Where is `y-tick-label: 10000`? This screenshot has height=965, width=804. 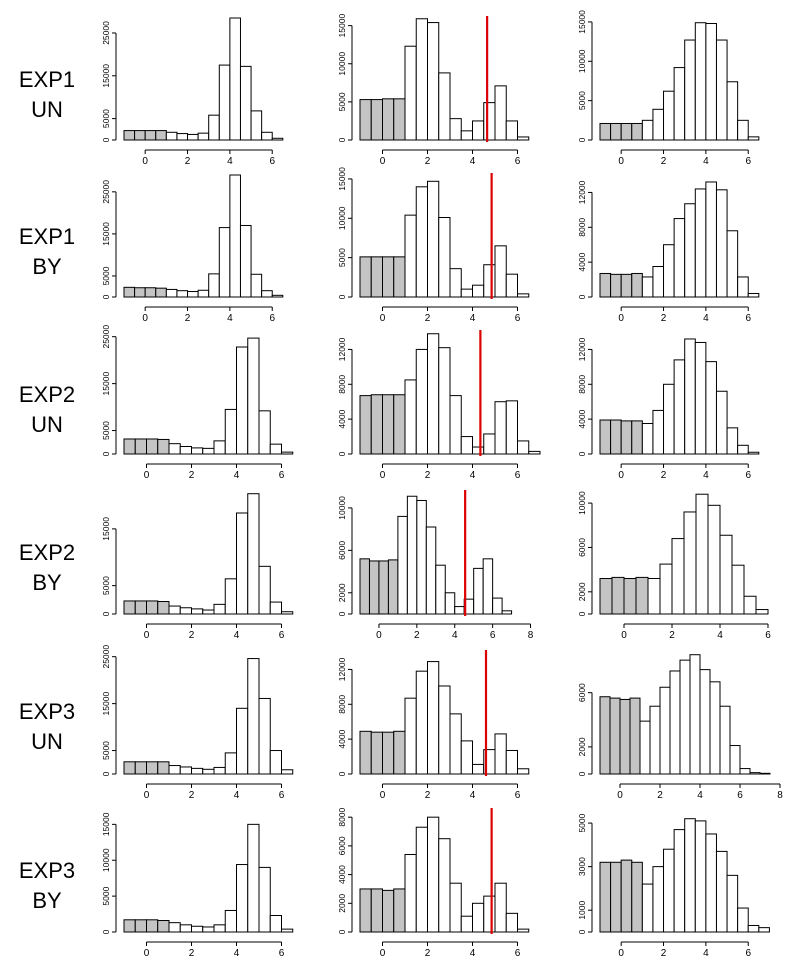 y-tick-label: 10000 is located at coordinates (342, 218).